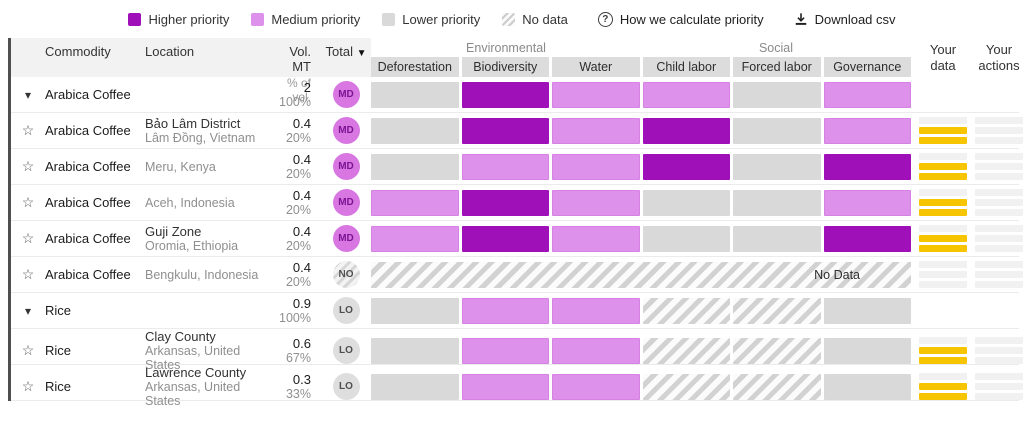 The width and height of the screenshot is (1024, 430). I want to click on legend-item-nodata: No data, so click(535, 19).